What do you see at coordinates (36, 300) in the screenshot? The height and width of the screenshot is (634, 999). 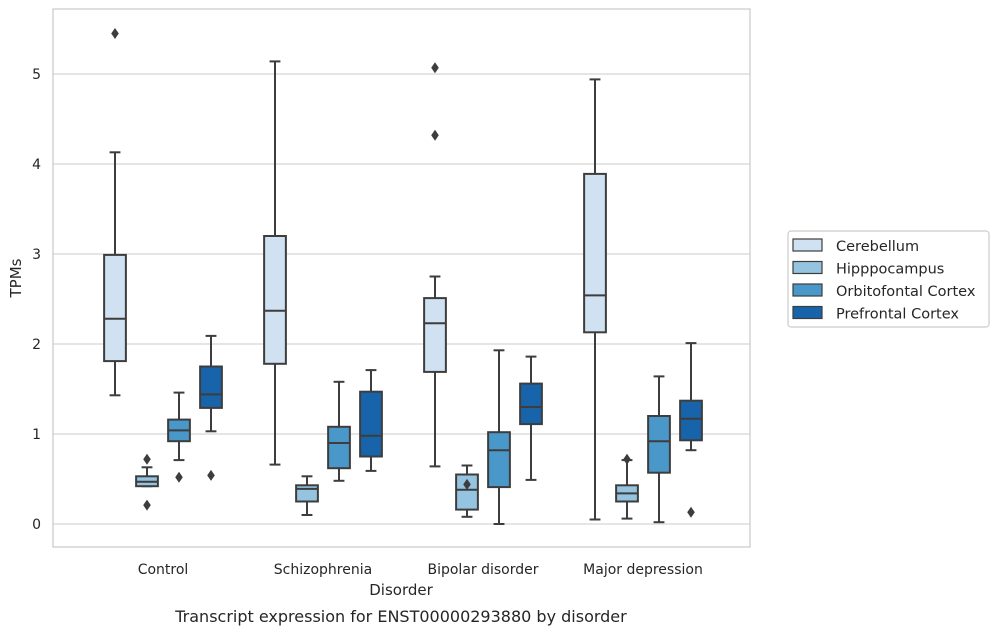 I see `y-tick-labels: 0 1 2 3 4 5` at bounding box center [36, 300].